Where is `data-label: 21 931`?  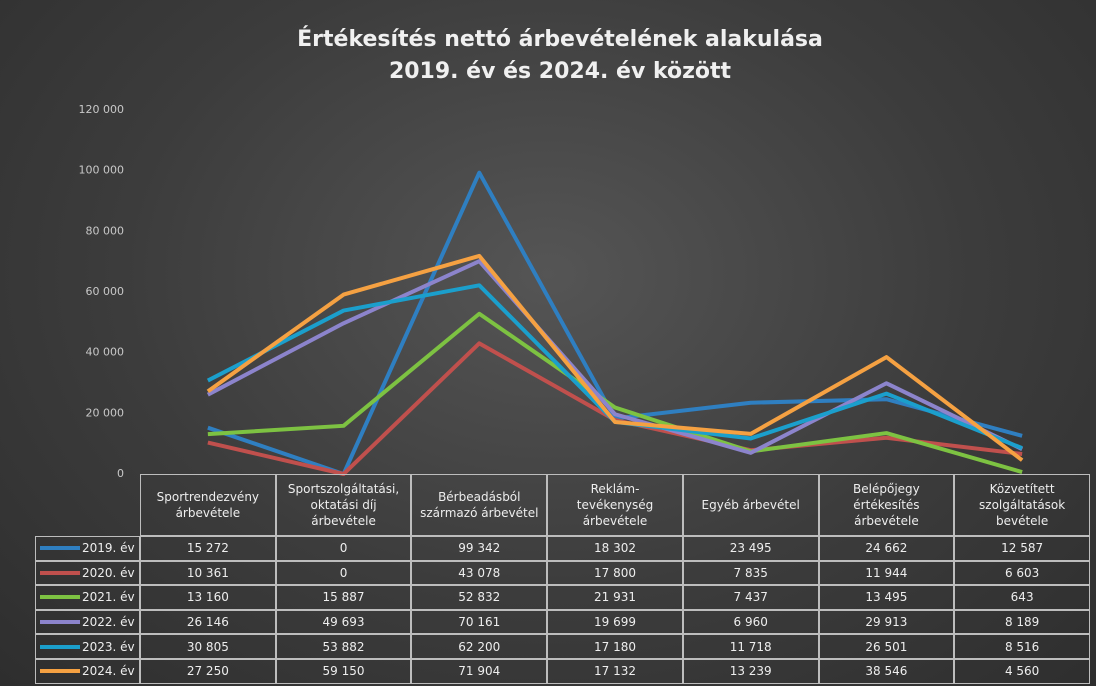 data-label: 21 931 is located at coordinates (615, 597).